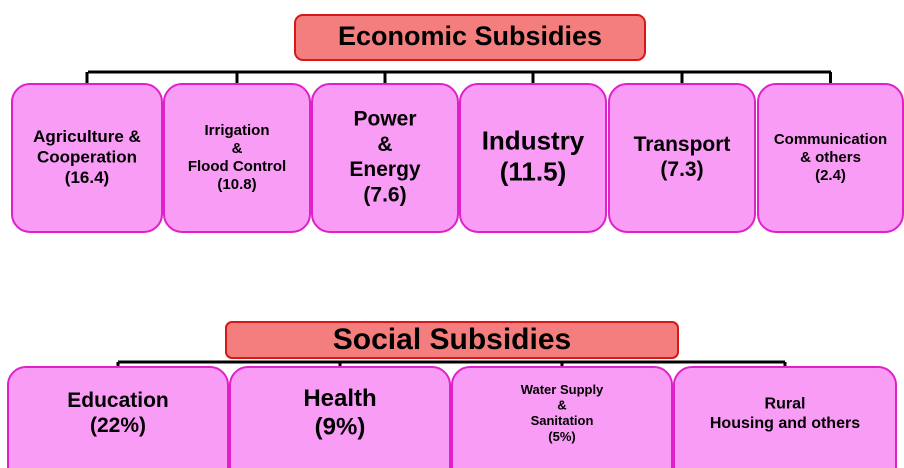 The width and height of the screenshot is (904, 468). What do you see at coordinates (384, 119) in the screenshot?
I see `node-label: Power` at bounding box center [384, 119].